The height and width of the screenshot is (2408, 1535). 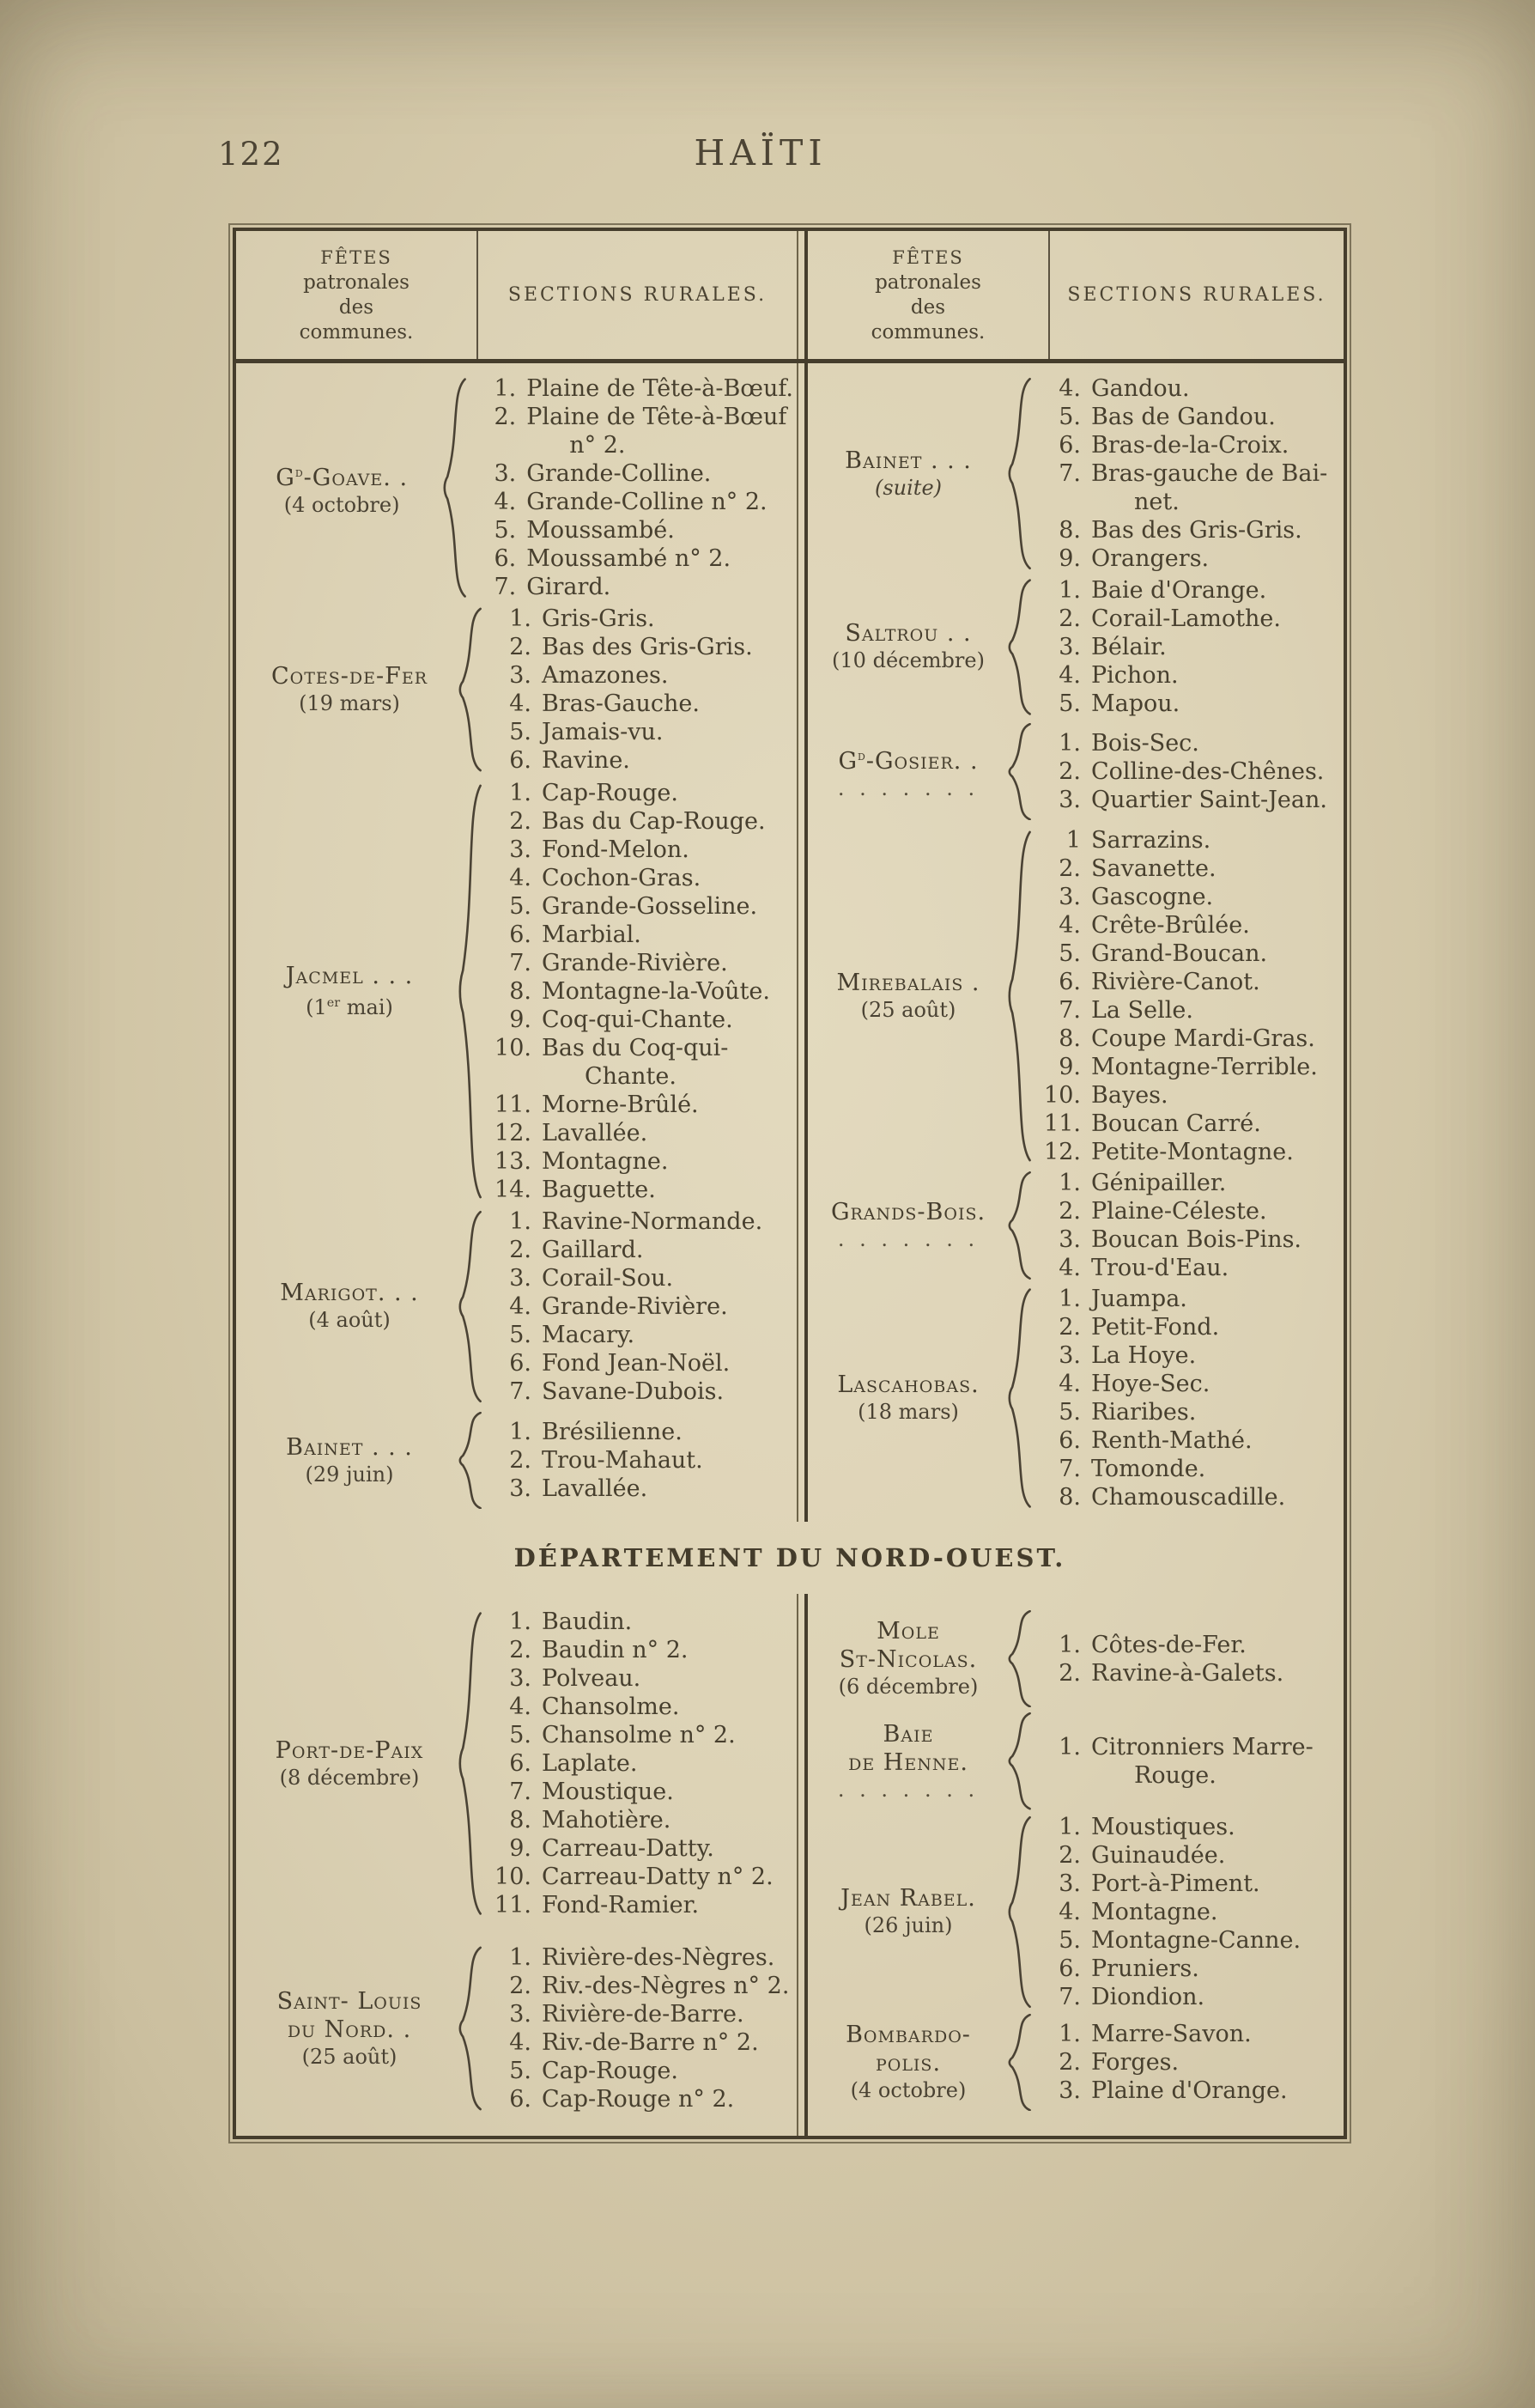 I want to click on section-name: Corail-Sou., so click(x=608, y=1278).